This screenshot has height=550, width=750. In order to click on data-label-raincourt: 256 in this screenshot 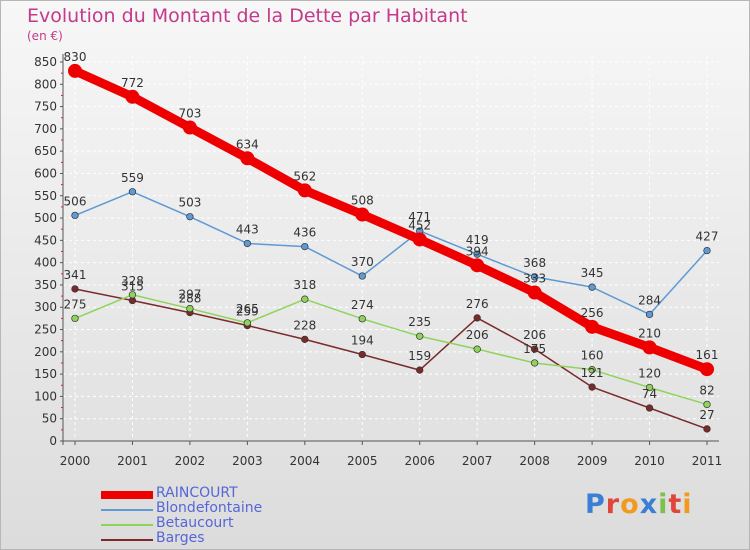, I will do `click(592, 313)`.